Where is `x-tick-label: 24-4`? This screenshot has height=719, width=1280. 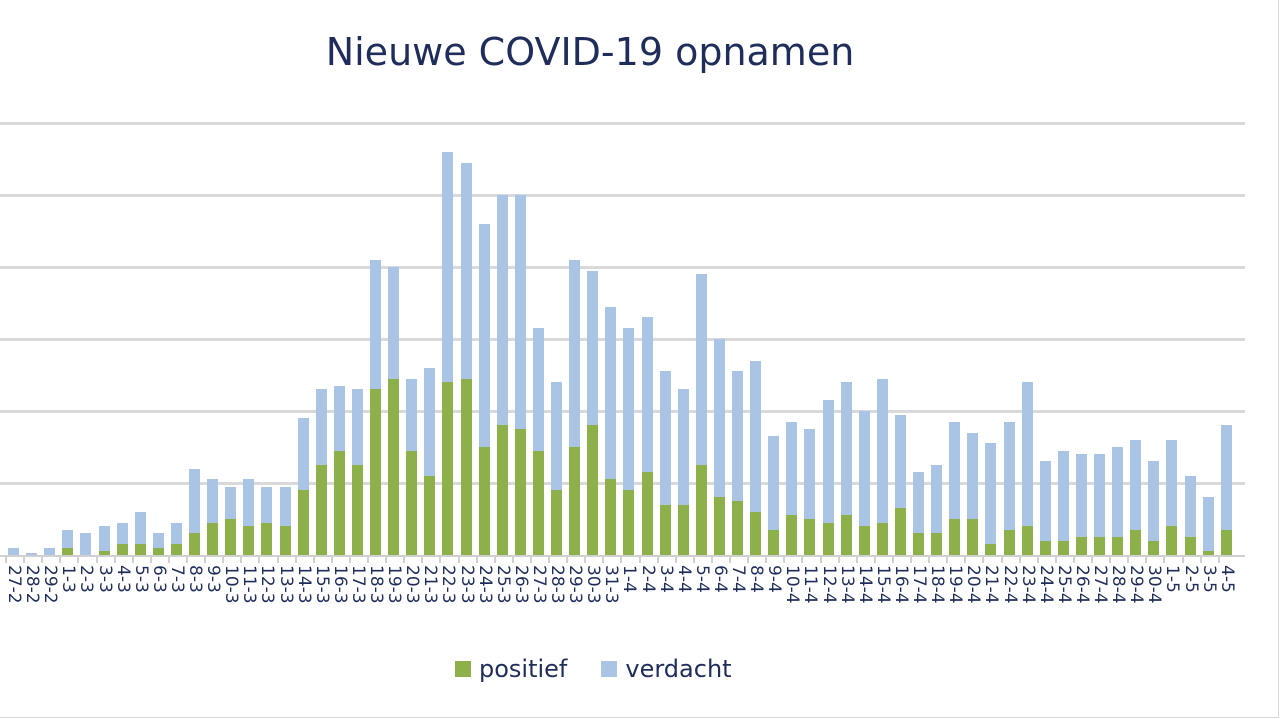 x-tick-label: 24-4 is located at coordinates (1045, 584).